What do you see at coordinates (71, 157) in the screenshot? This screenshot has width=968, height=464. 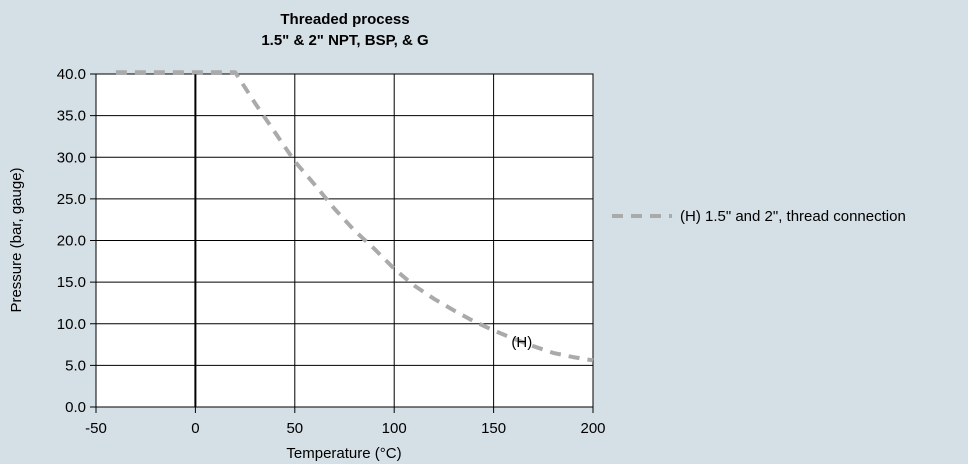 I see `y-tick-label: 30.0` at bounding box center [71, 157].